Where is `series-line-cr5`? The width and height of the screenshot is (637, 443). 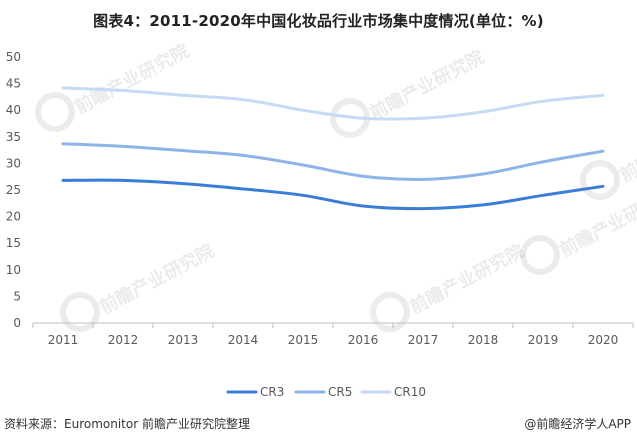
series-line-cr5 is located at coordinates (333, 161).